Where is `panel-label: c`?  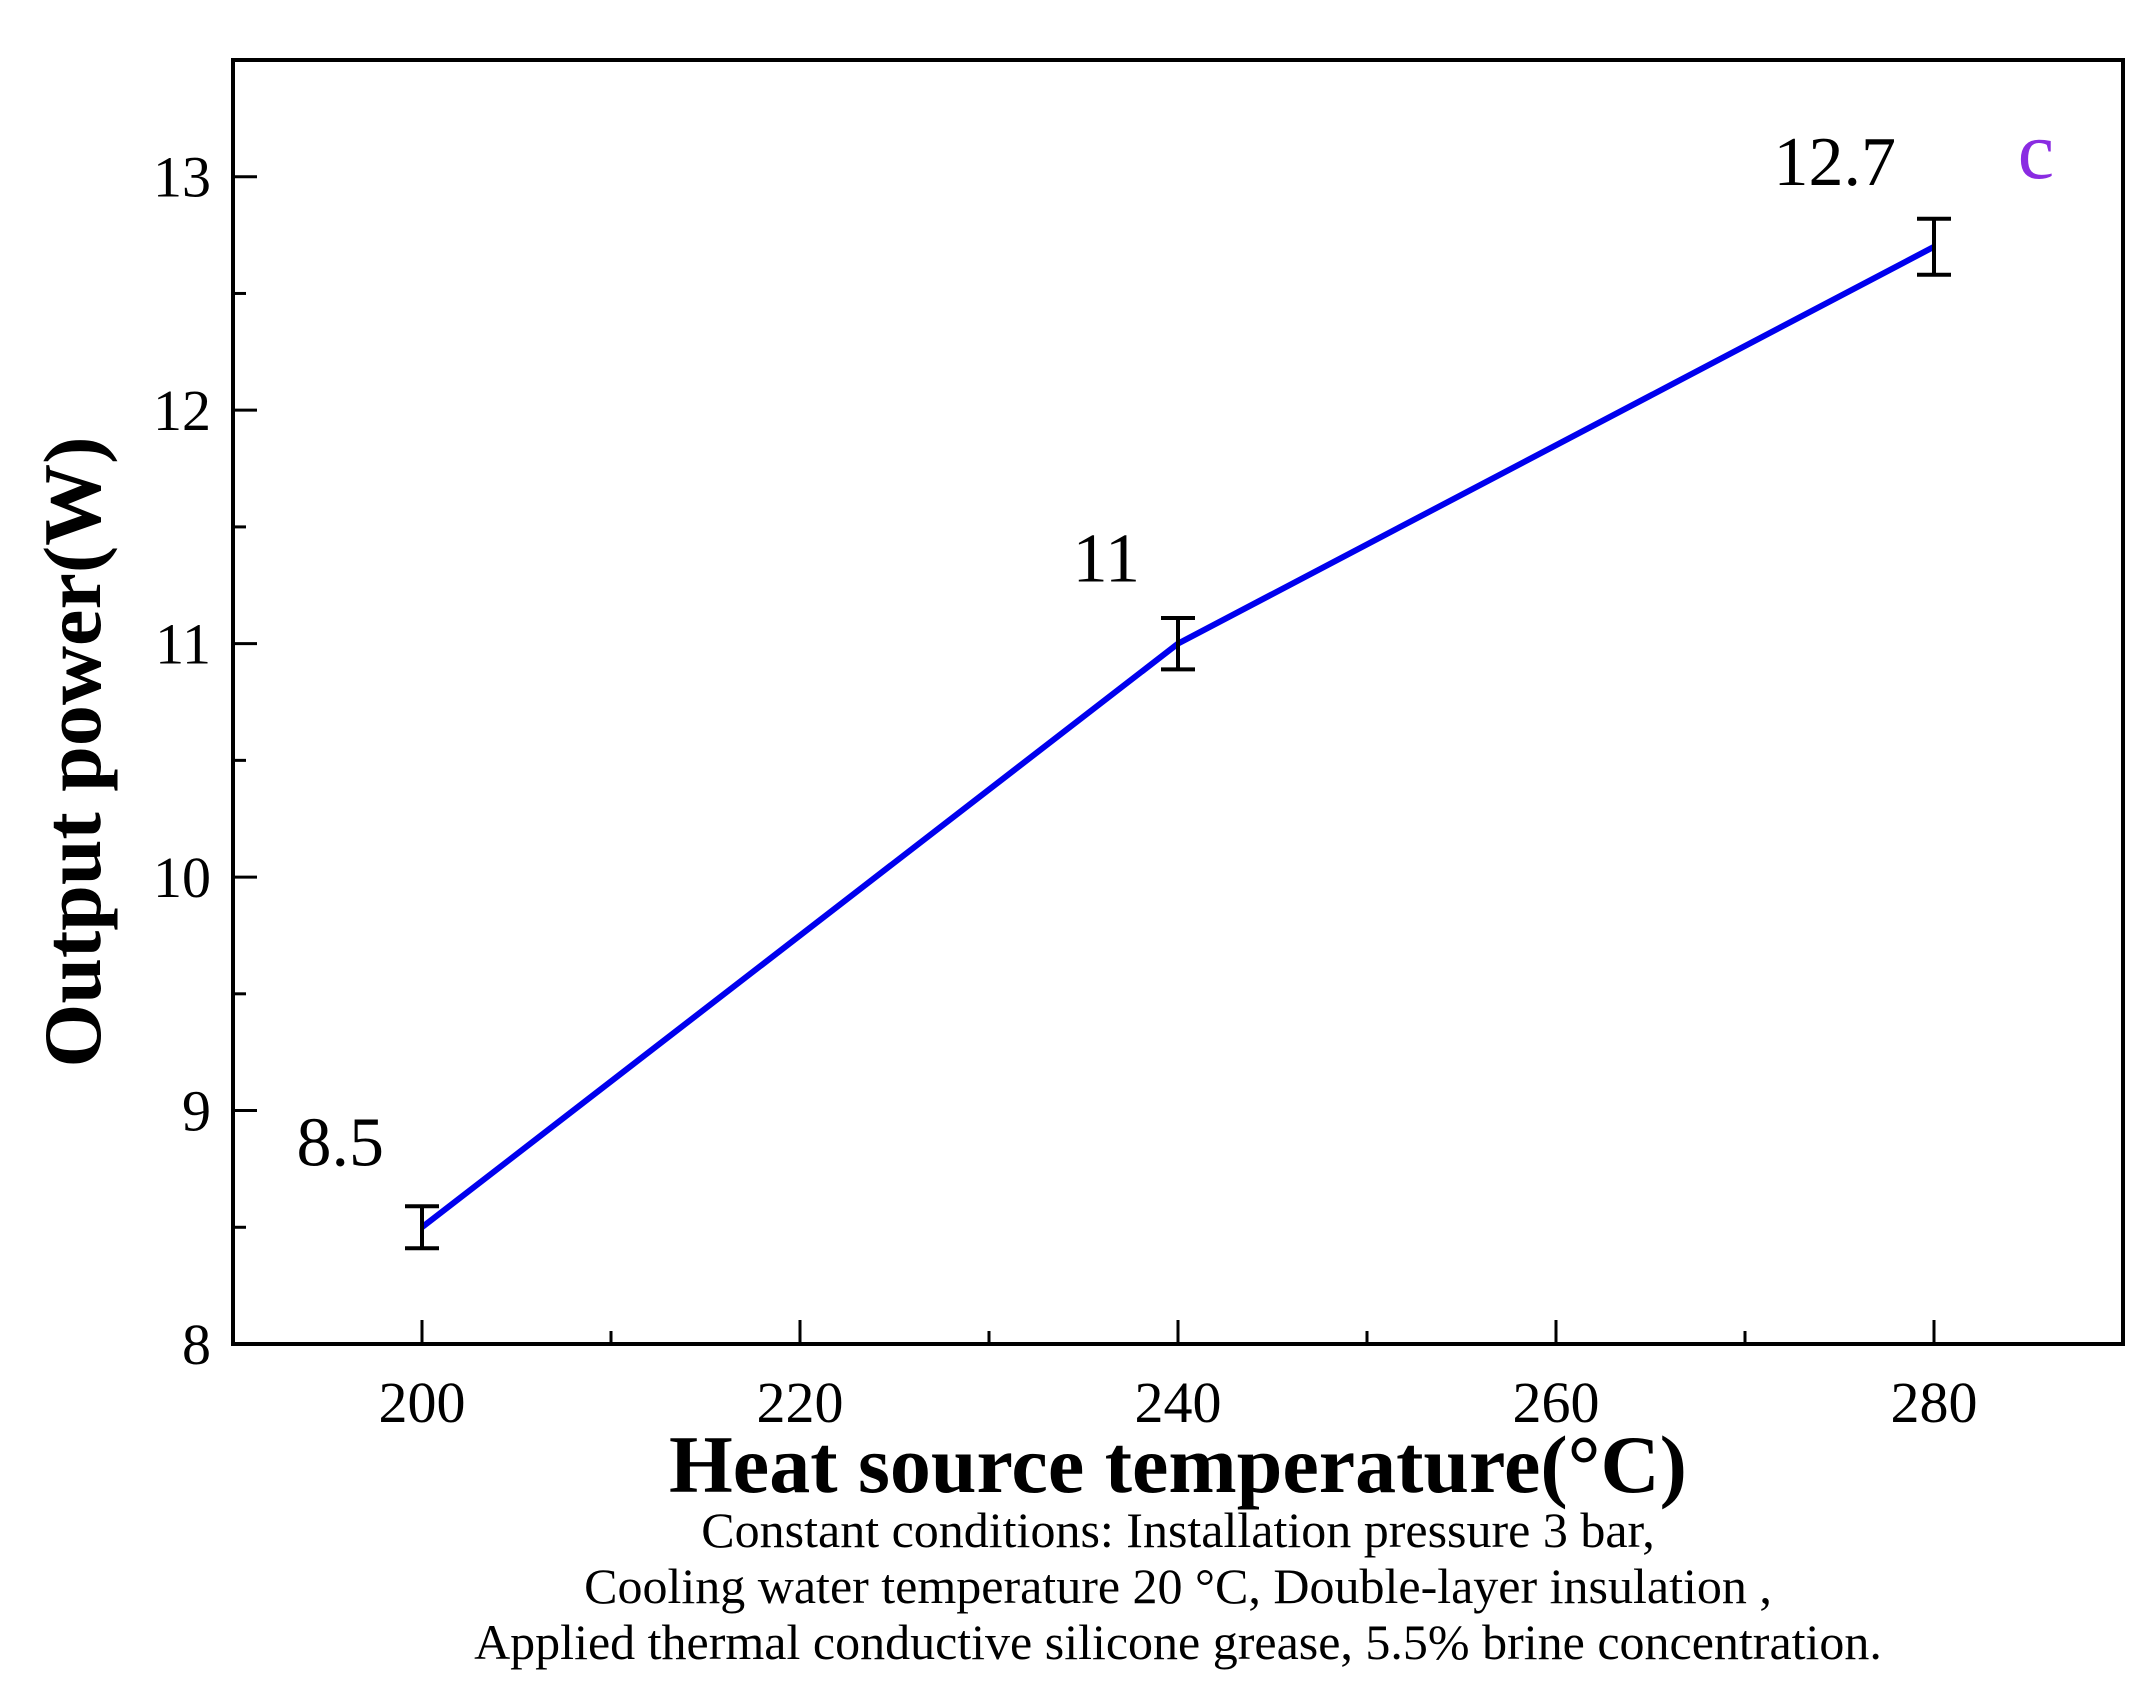 panel-label: c is located at coordinates (2036, 150).